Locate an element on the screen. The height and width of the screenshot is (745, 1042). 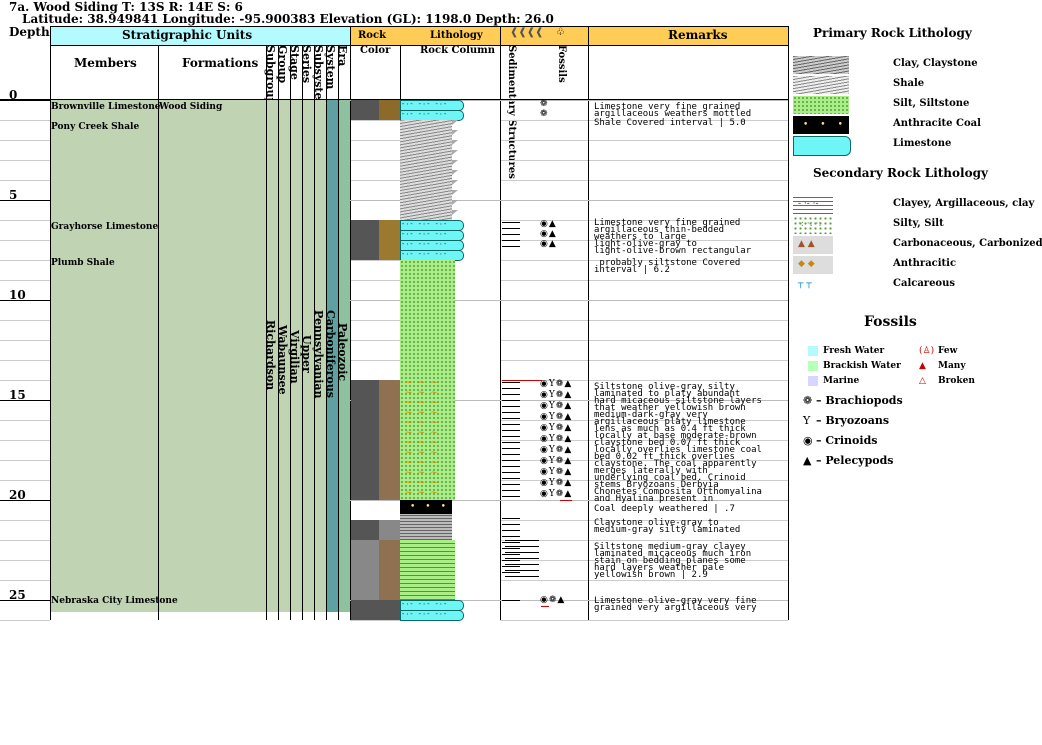
legend-primary-label: Clay, Claystone is located at coordinates (935, 63).